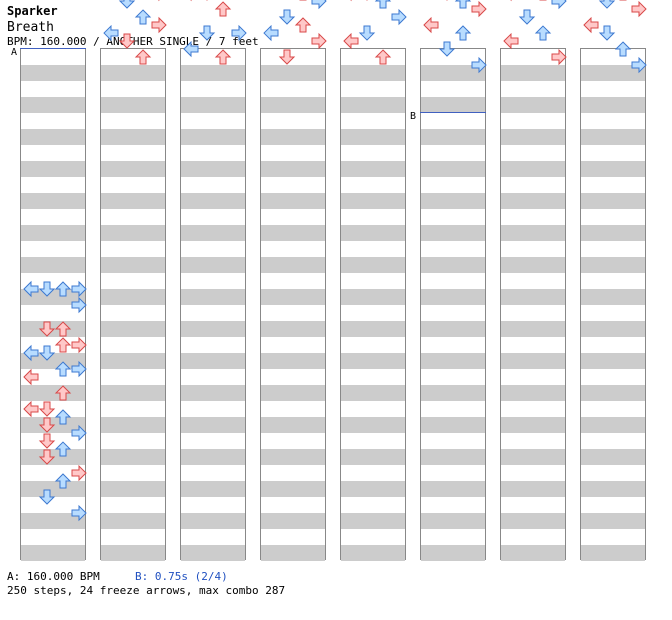 The height and width of the screenshot is (620, 672). I want to click on song-artist: Breath, so click(30, 27).